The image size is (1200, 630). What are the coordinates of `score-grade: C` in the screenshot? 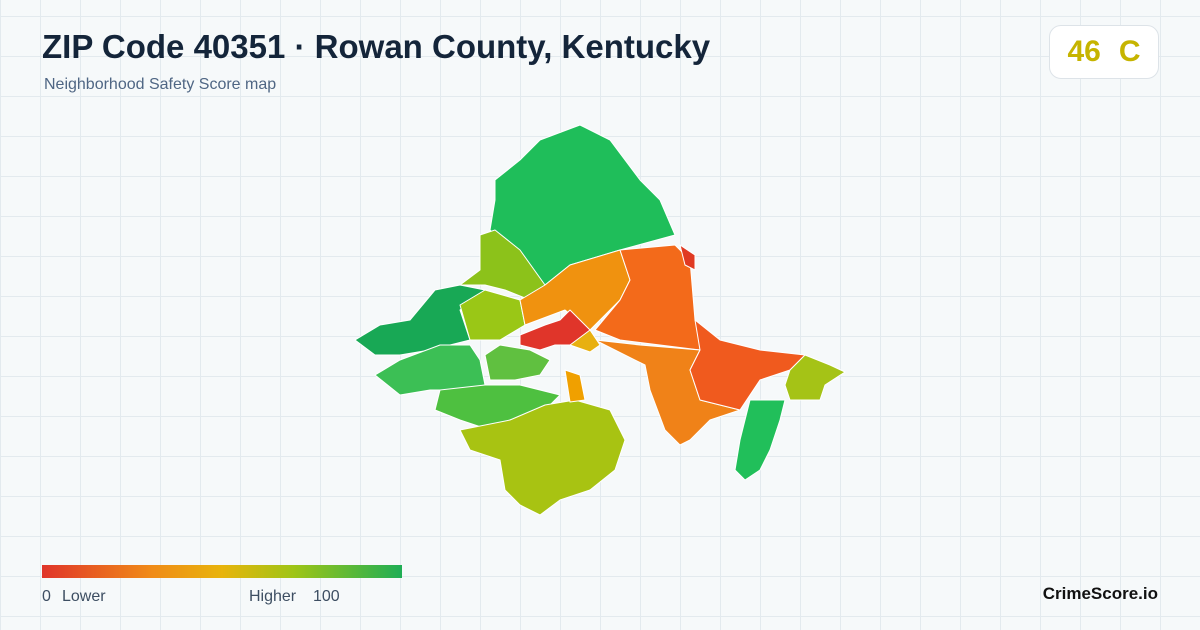 It's located at (1129, 51).